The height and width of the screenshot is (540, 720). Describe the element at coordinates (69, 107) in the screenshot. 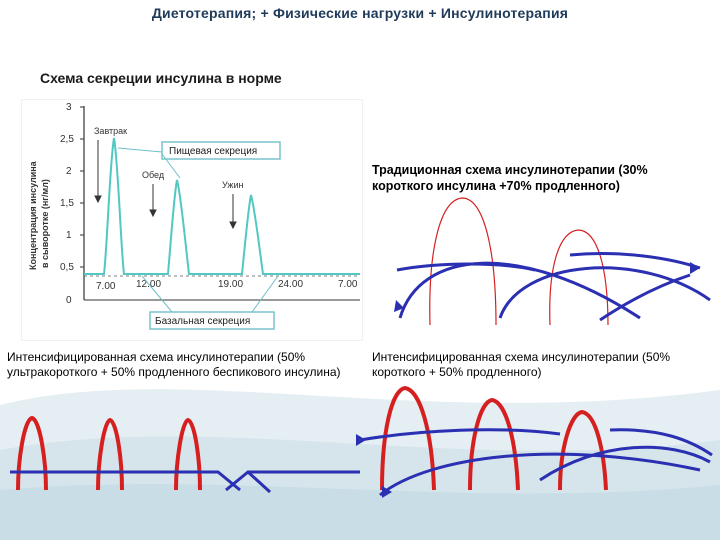

I see `norm-ytick-3: 3` at that location.